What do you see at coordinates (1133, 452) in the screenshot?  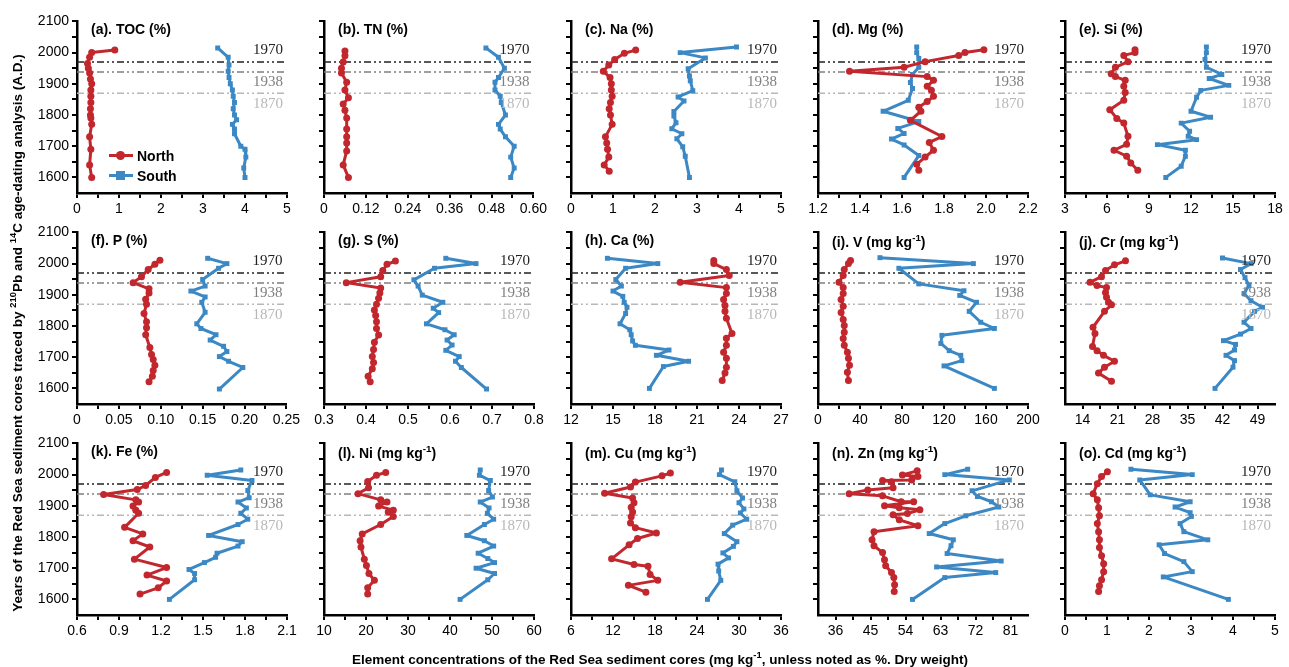 I see `chart-title: (o). Cd (mg kg$^{-1}$)` at bounding box center [1133, 452].